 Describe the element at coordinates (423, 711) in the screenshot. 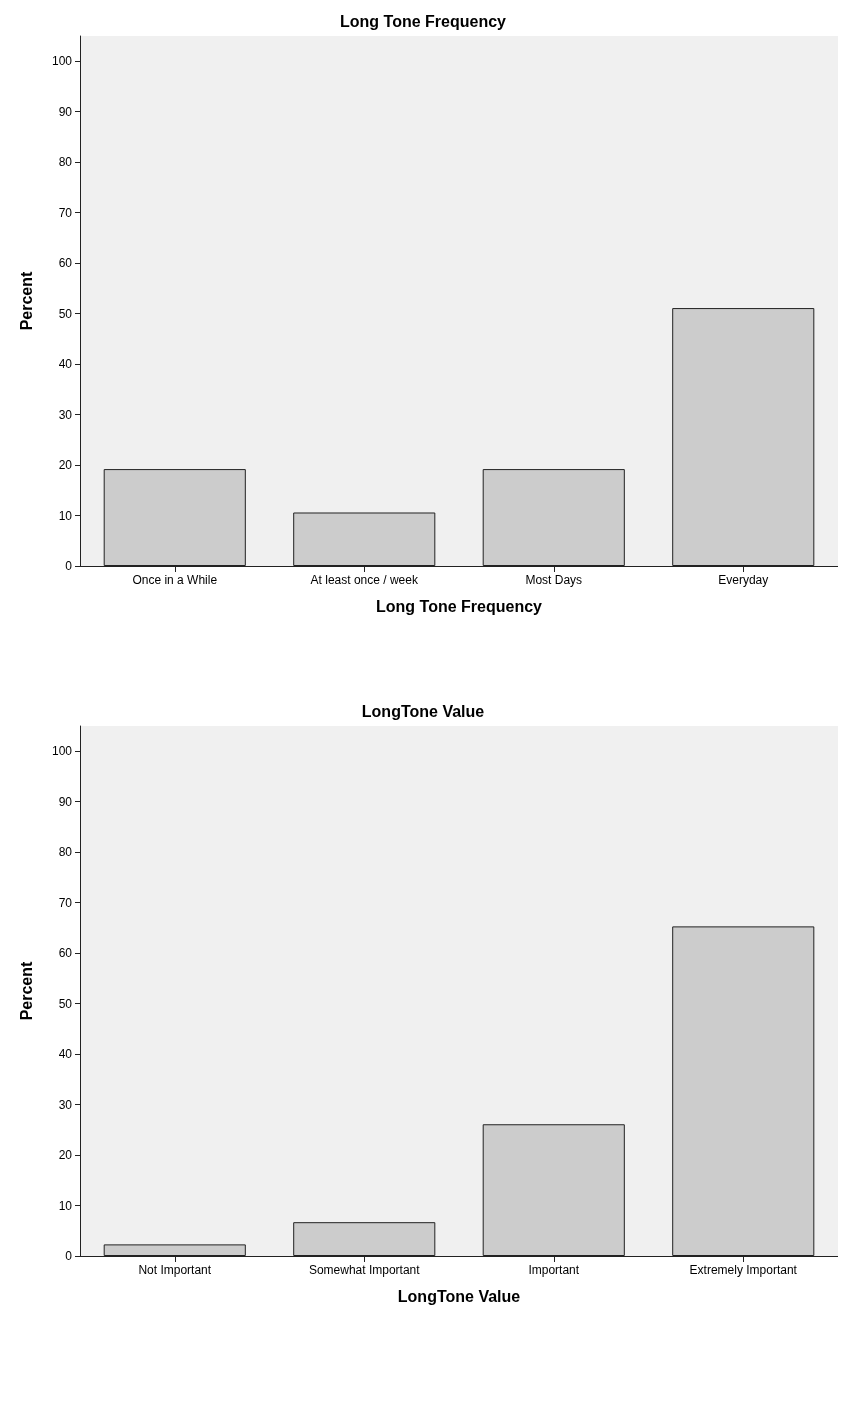

I see `chart-title: LongTone Value` at that location.